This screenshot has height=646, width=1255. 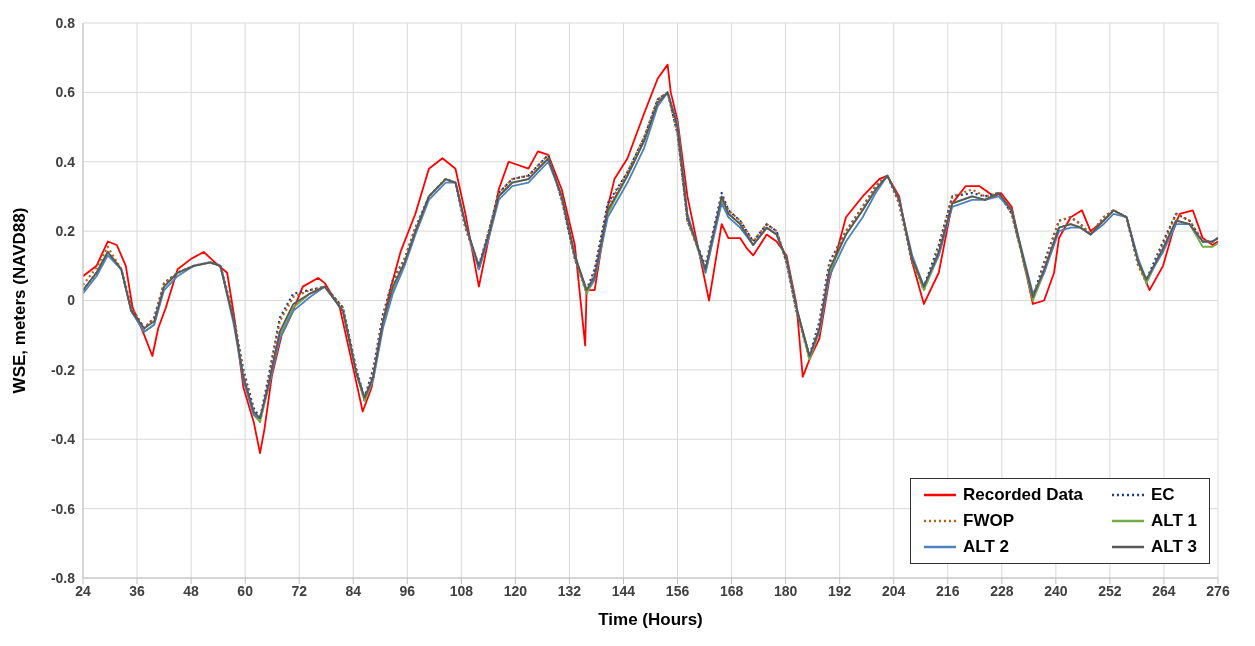 I want to click on x-tick-label: 96, so click(x=407, y=590).